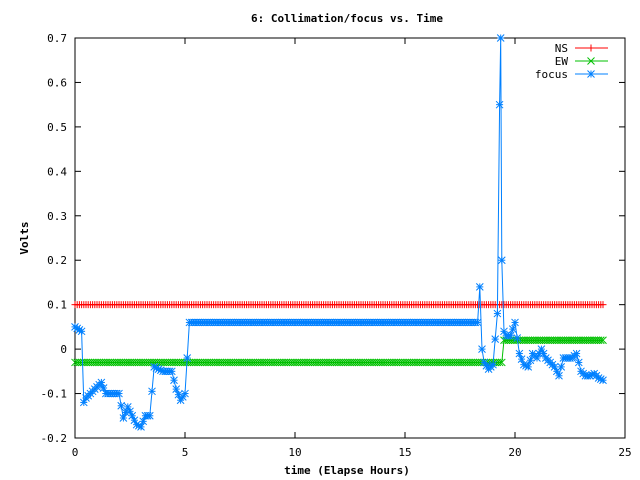  I want to click on y-tick-label: 0.4, so click(57, 171).